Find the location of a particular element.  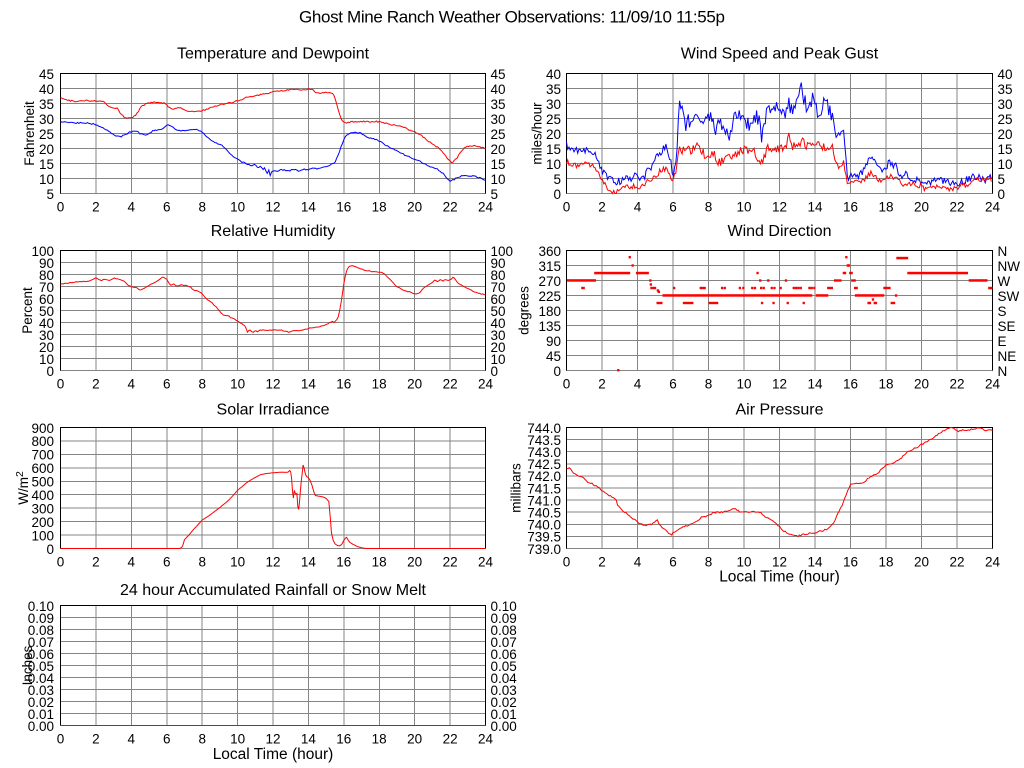

svg-text: 400 is located at coordinates (42, 495).